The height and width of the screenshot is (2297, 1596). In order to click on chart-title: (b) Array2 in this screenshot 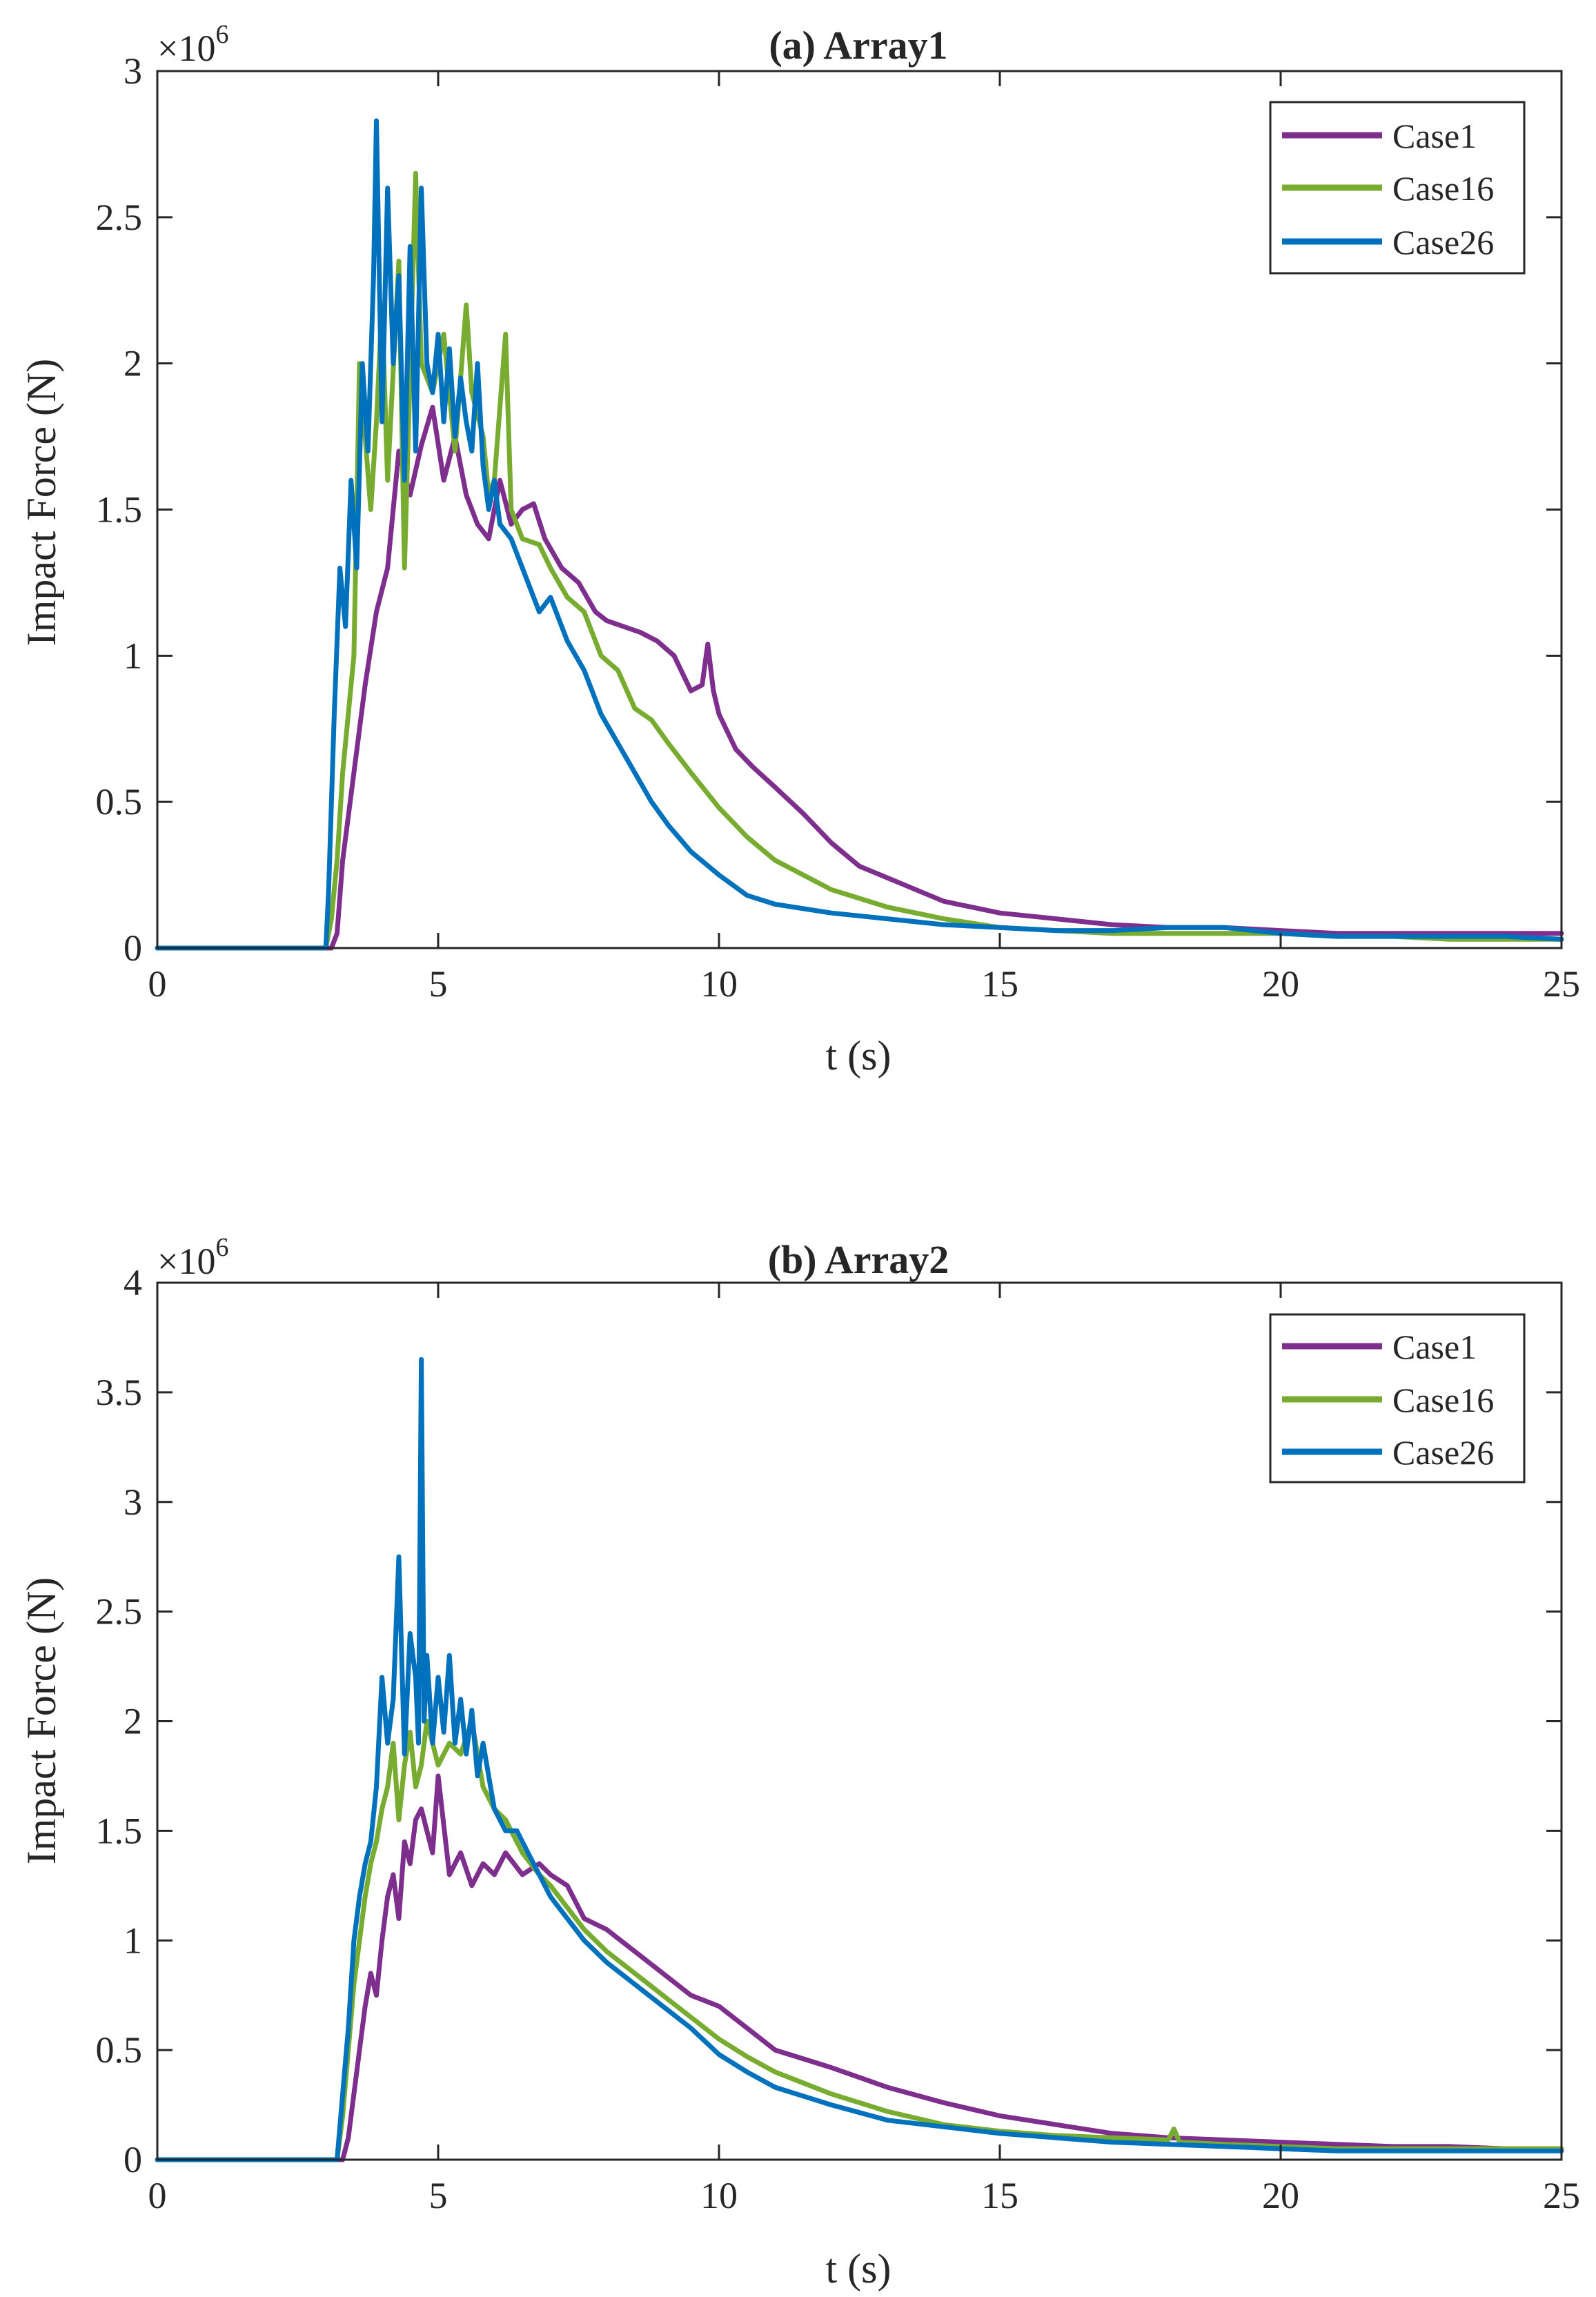, I will do `click(859, 1259)`.